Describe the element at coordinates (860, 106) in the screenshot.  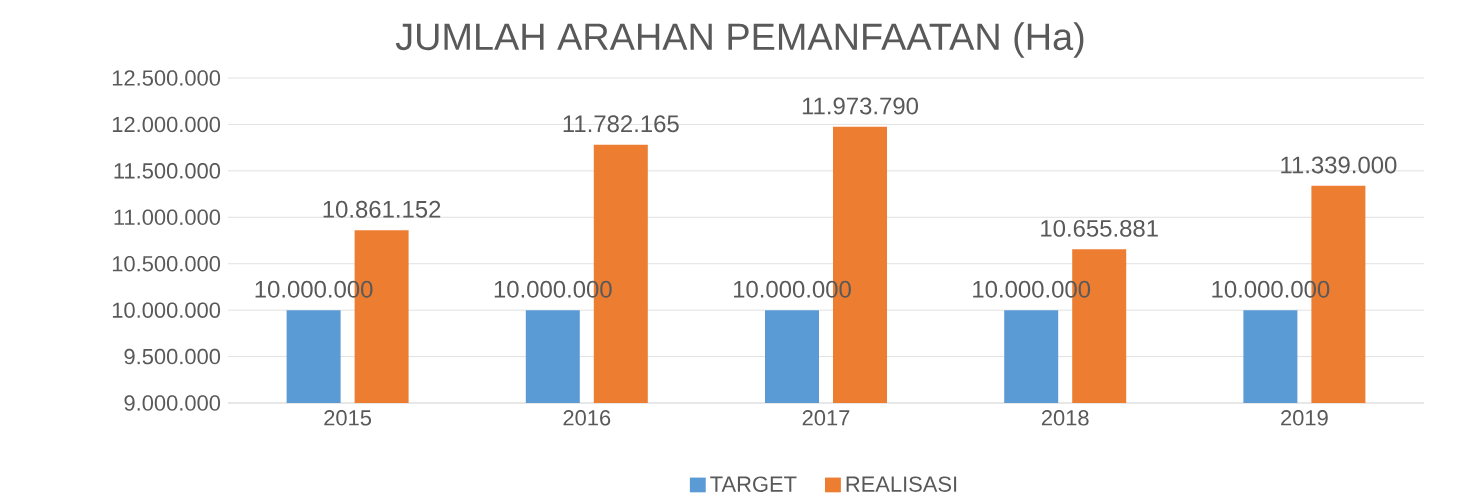
I see `data-label: 11.973.790` at that location.